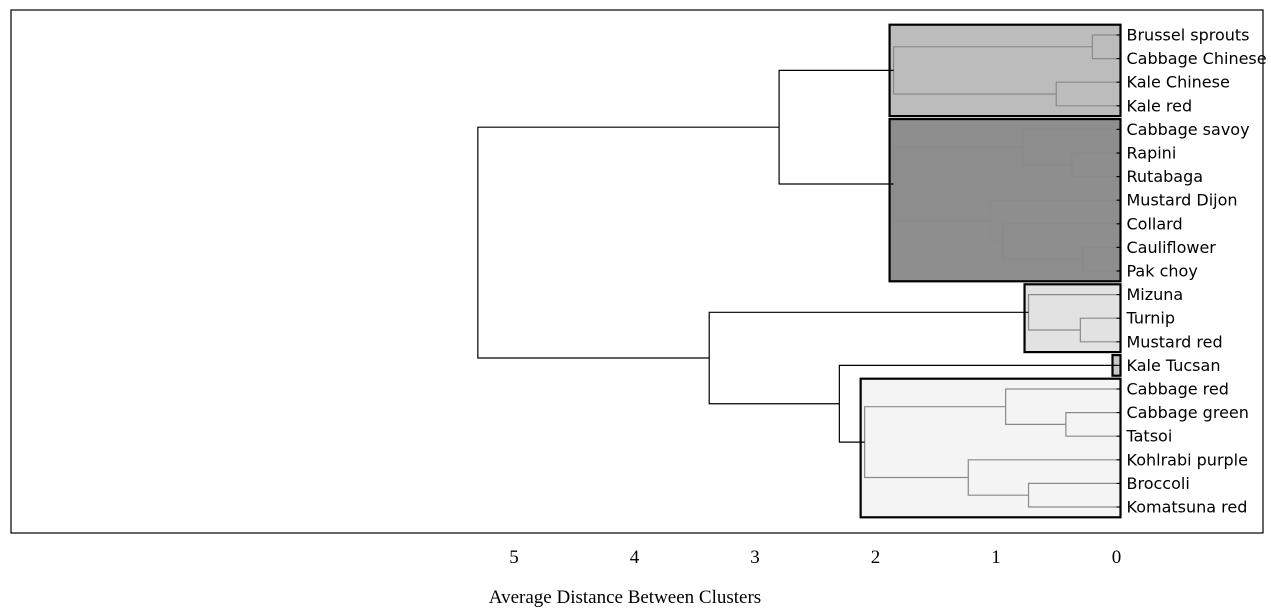  What do you see at coordinates (1155, 223) in the screenshot?
I see `leaf-label-collard: Collard` at bounding box center [1155, 223].